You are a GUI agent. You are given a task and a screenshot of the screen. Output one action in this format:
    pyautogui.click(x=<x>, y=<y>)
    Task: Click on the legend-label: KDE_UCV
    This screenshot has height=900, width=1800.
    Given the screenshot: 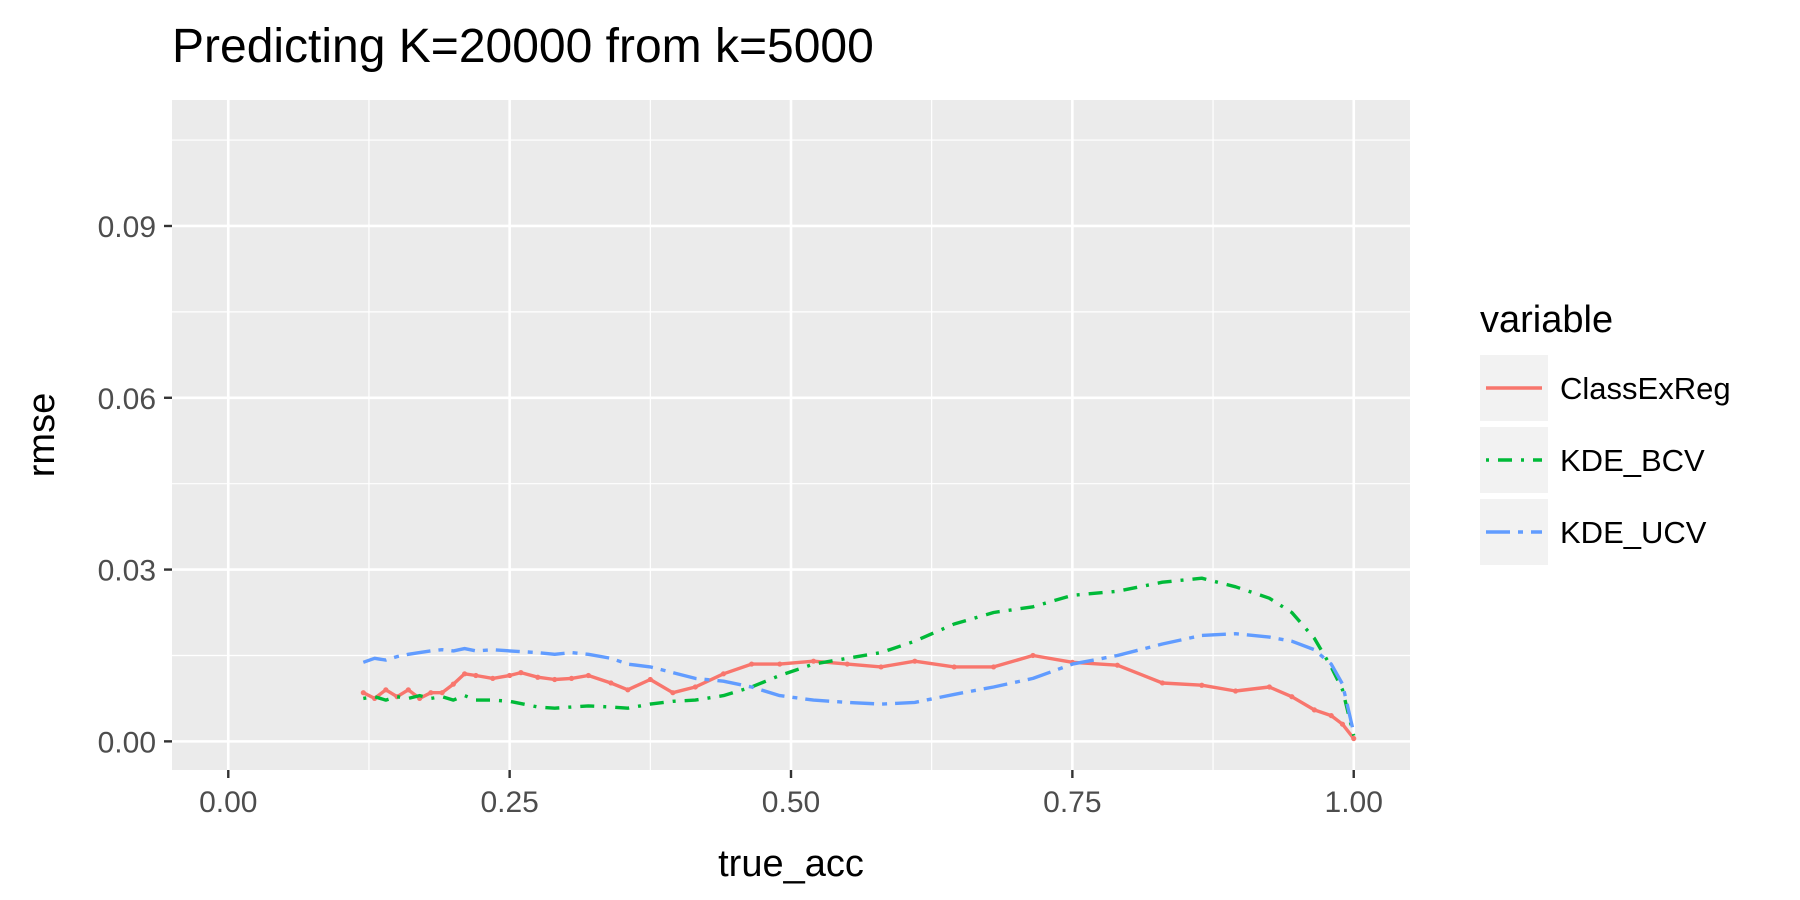 What is the action you would take?
    pyautogui.click(x=1633, y=532)
    